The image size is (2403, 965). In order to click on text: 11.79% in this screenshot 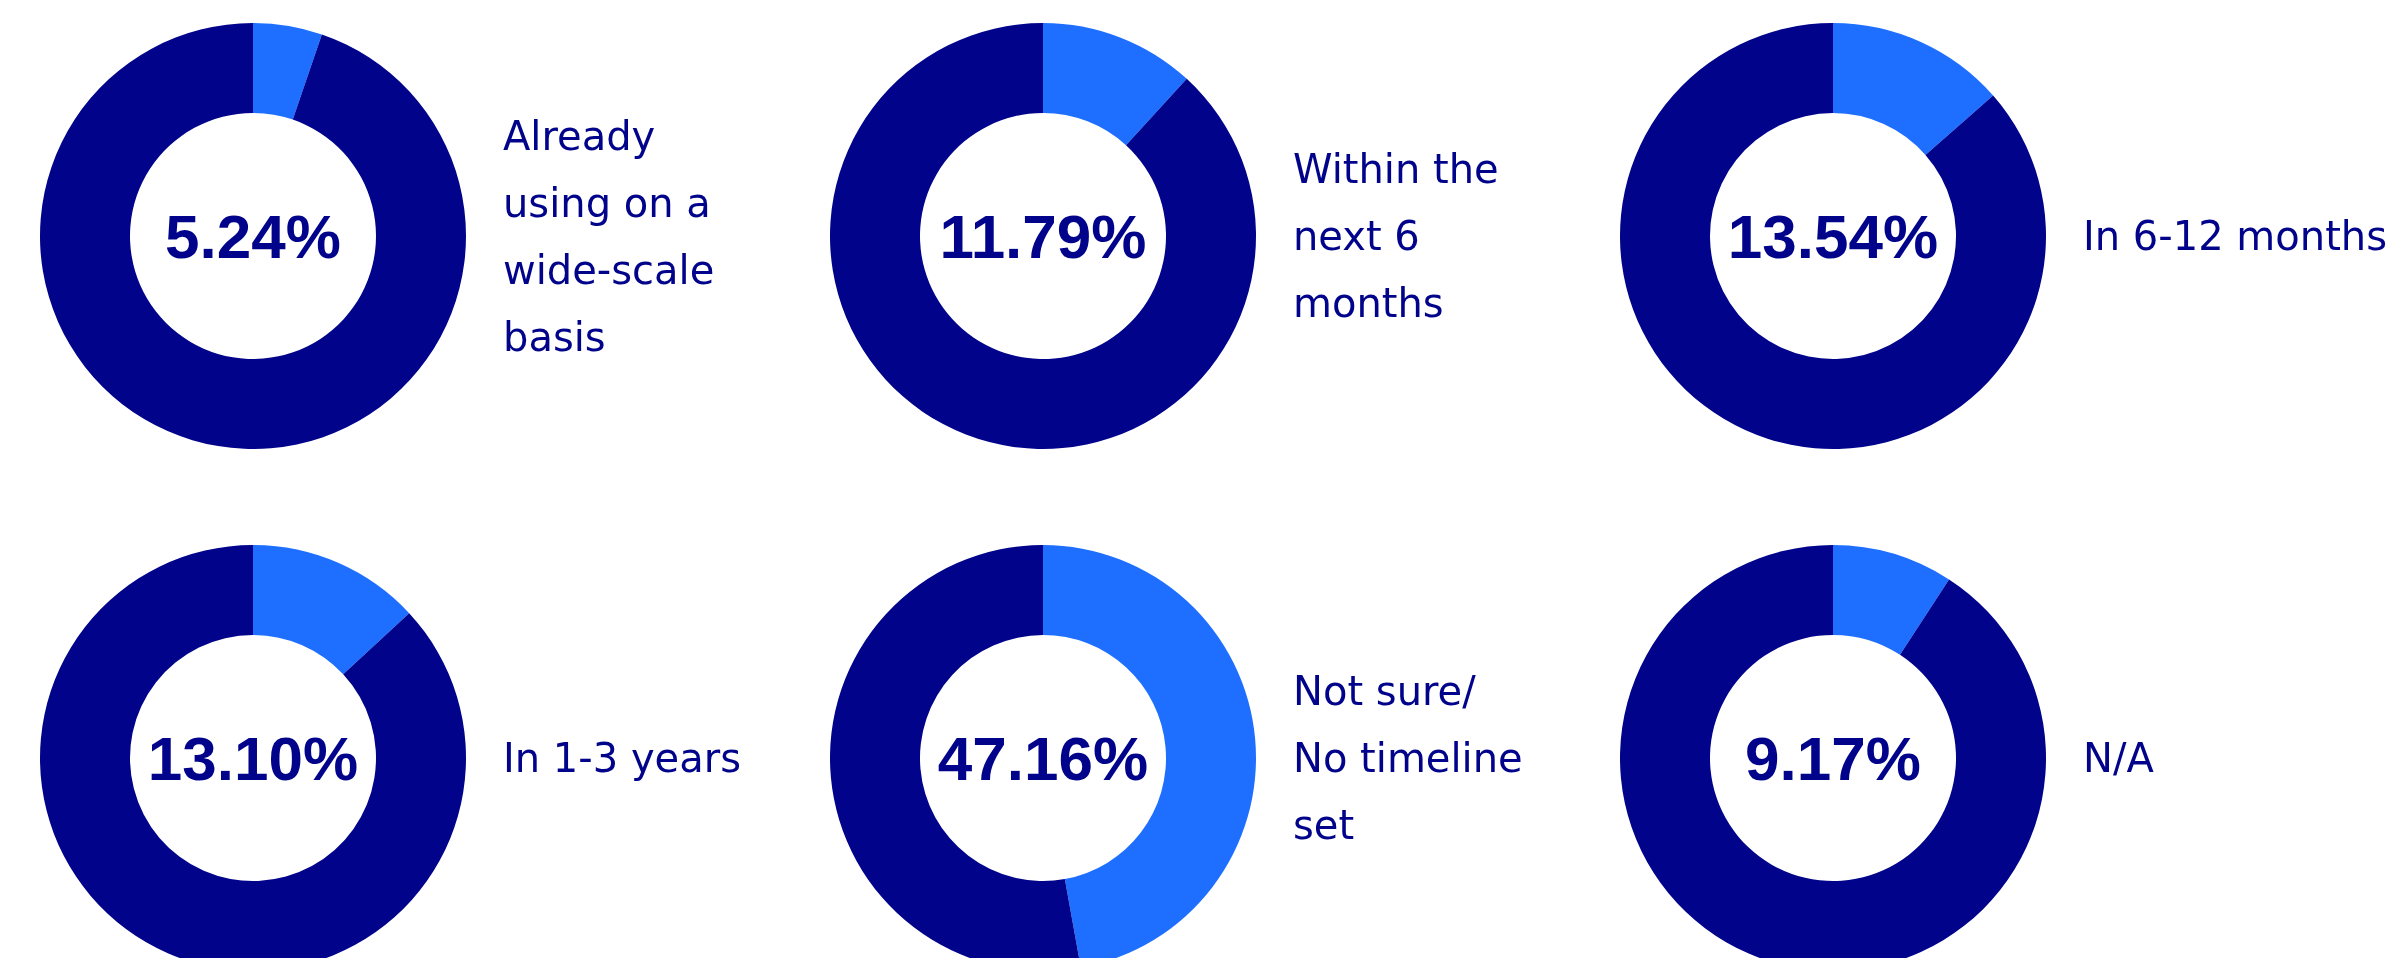, I will do `click(1043, 237)`.